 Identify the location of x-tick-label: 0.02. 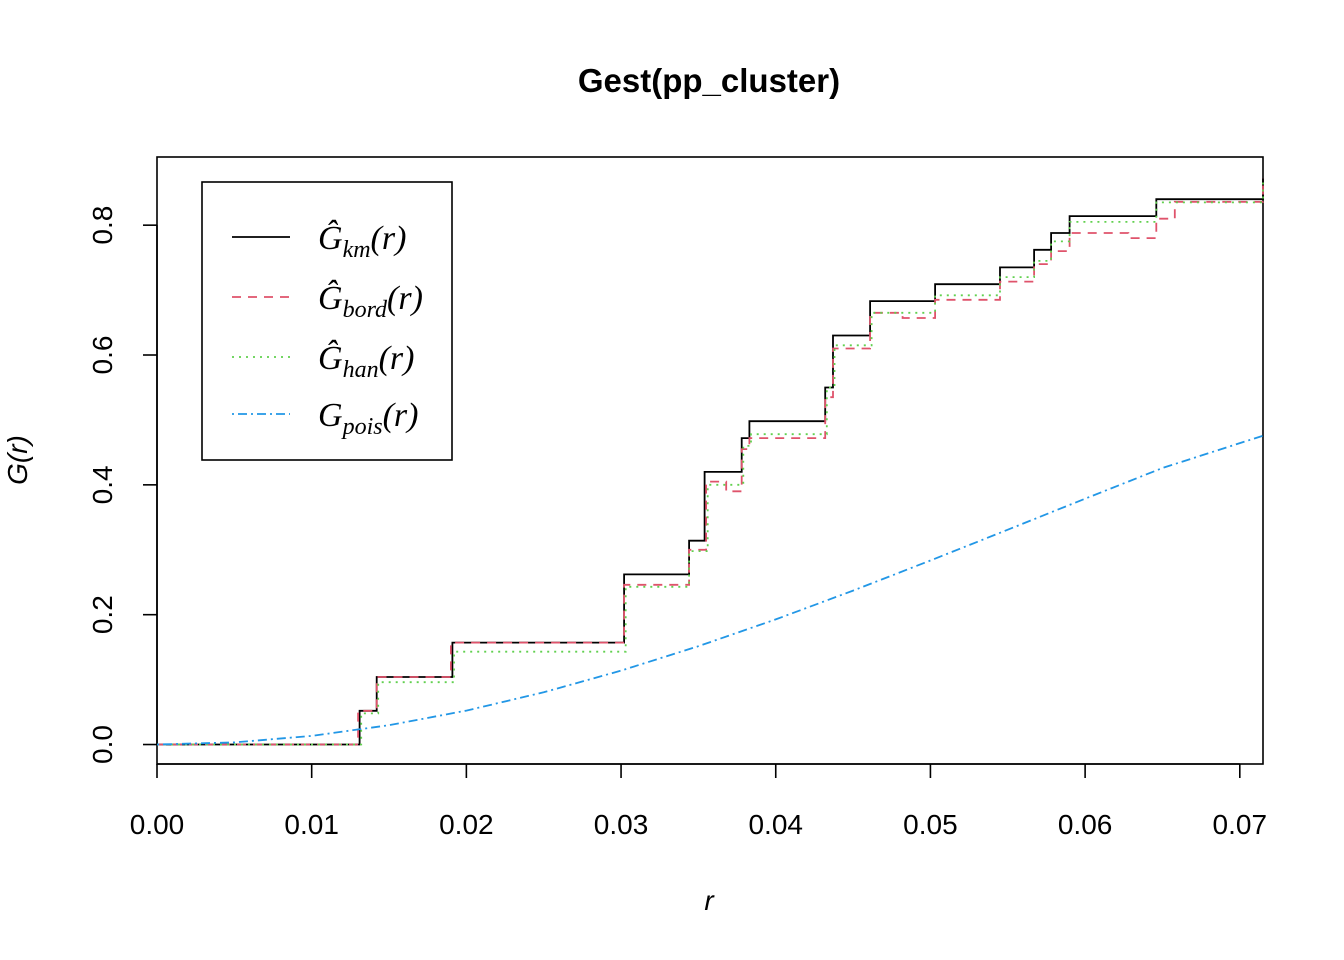
(466, 824).